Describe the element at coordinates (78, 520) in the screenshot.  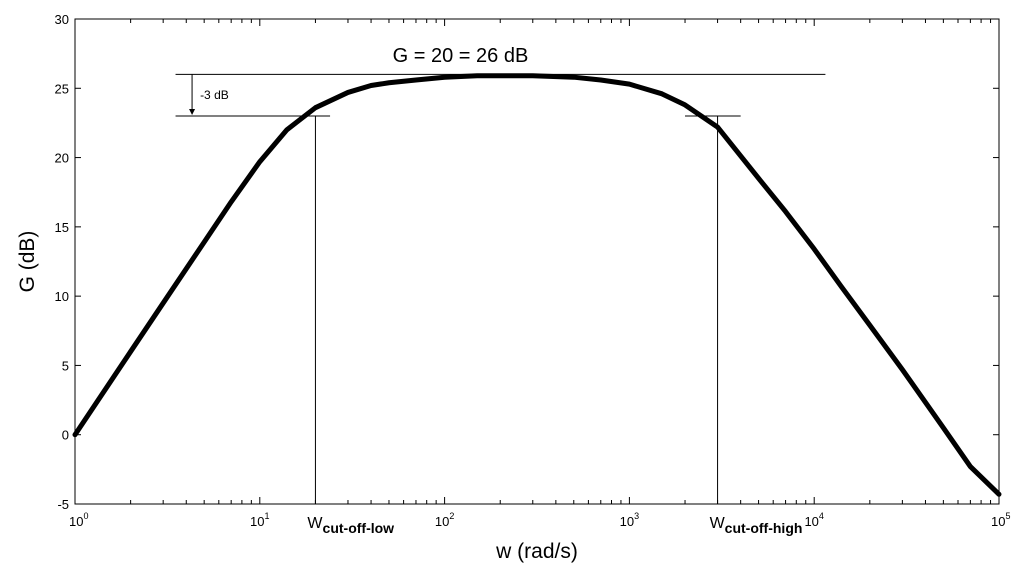
I see `x-tick-label: 10⁰` at that location.